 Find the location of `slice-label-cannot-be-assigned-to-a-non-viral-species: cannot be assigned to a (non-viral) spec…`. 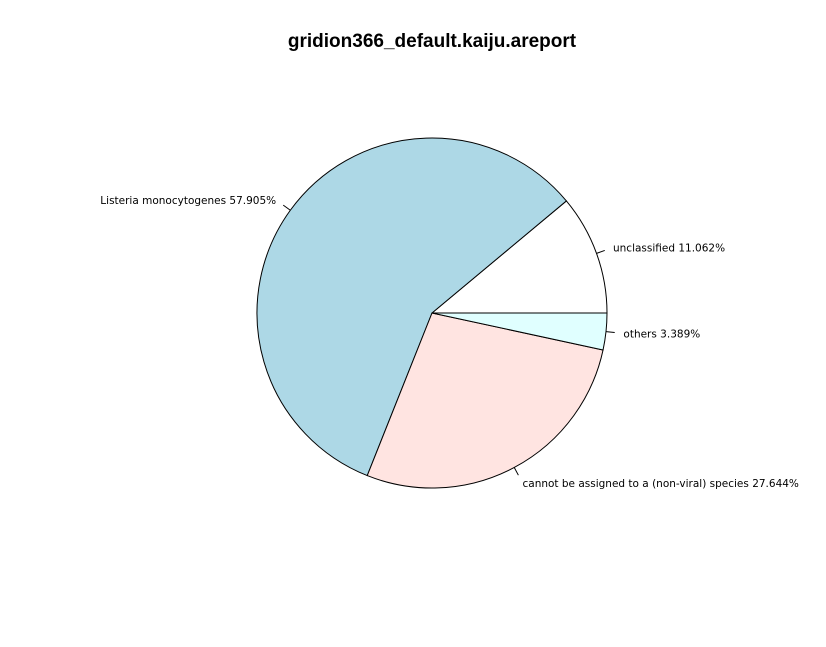

slice-label-cannot-be-assigned-to-a-non-viral-species: cannot be assigned to a (non-viral) spec… is located at coordinates (660, 484).